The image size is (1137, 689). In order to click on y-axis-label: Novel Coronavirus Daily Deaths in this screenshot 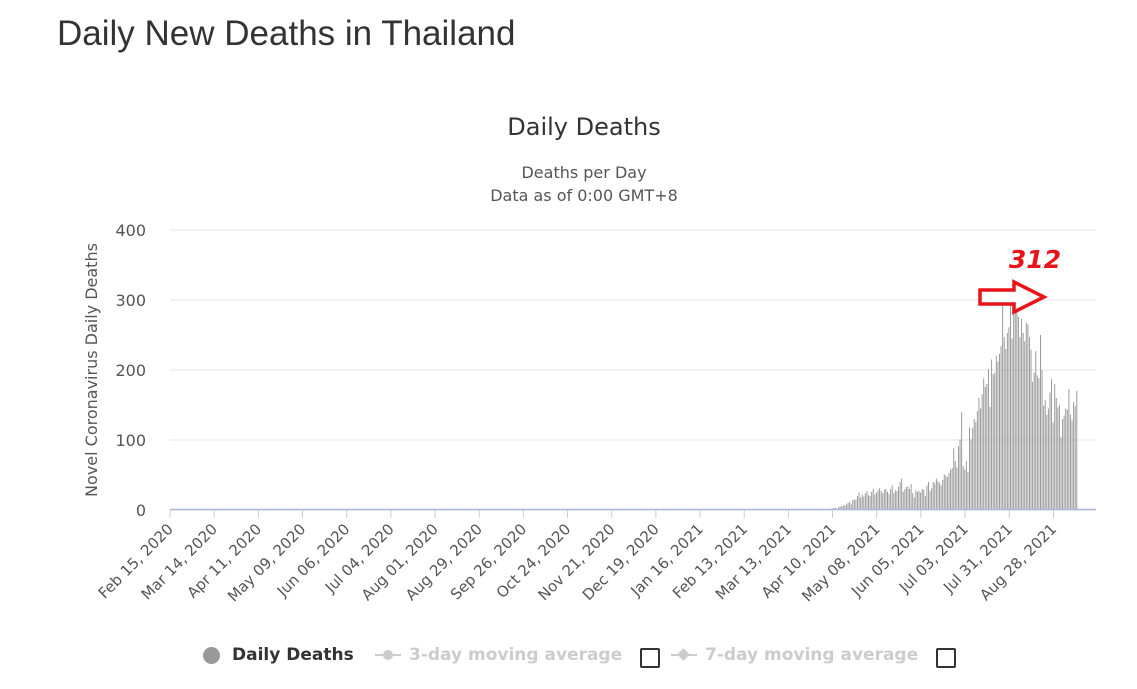, I will do `click(91, 370)`.